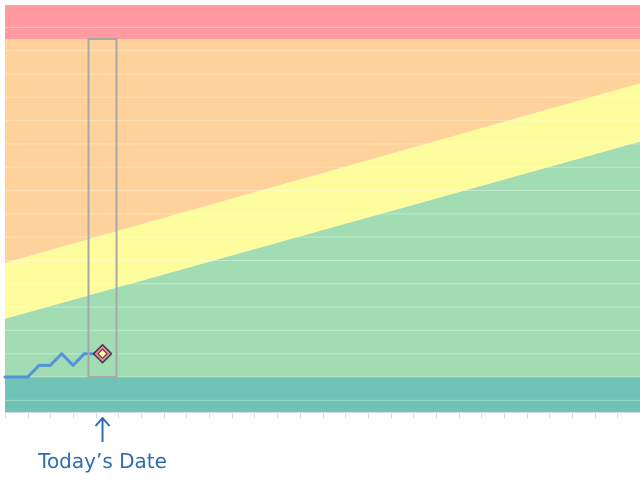 This screenshot has width=640, height=488. What do you see at coordinates (102, 422) in the screenshot?
I see `today-arrow-head` at bounding box center [102, 422].